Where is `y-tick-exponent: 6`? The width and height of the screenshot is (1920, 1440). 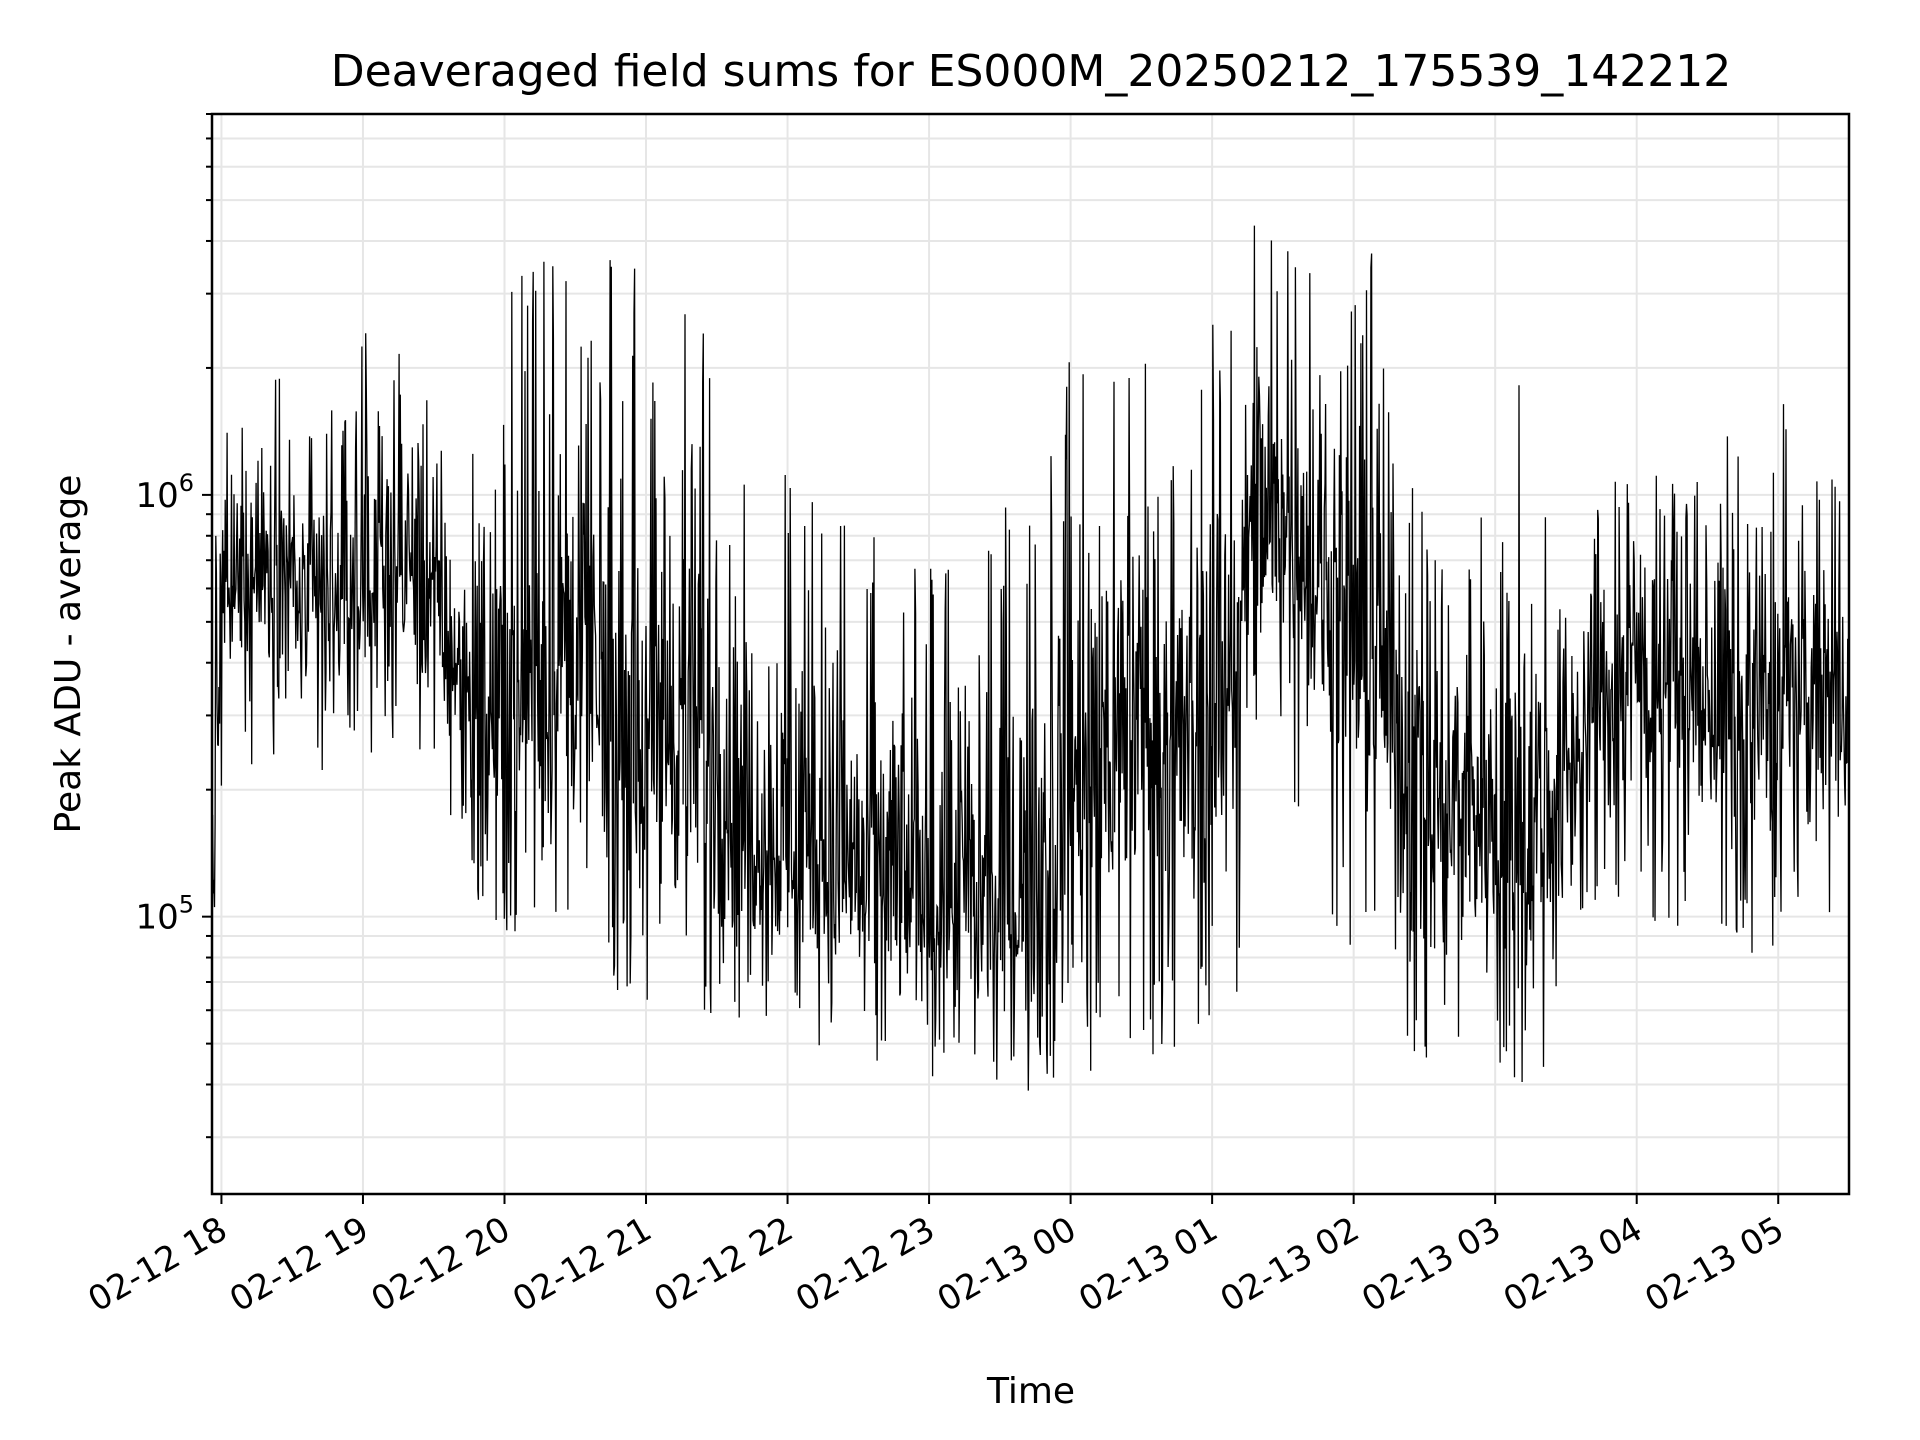
y-tick-exponent: 6 is located at coordinates (186, 483).